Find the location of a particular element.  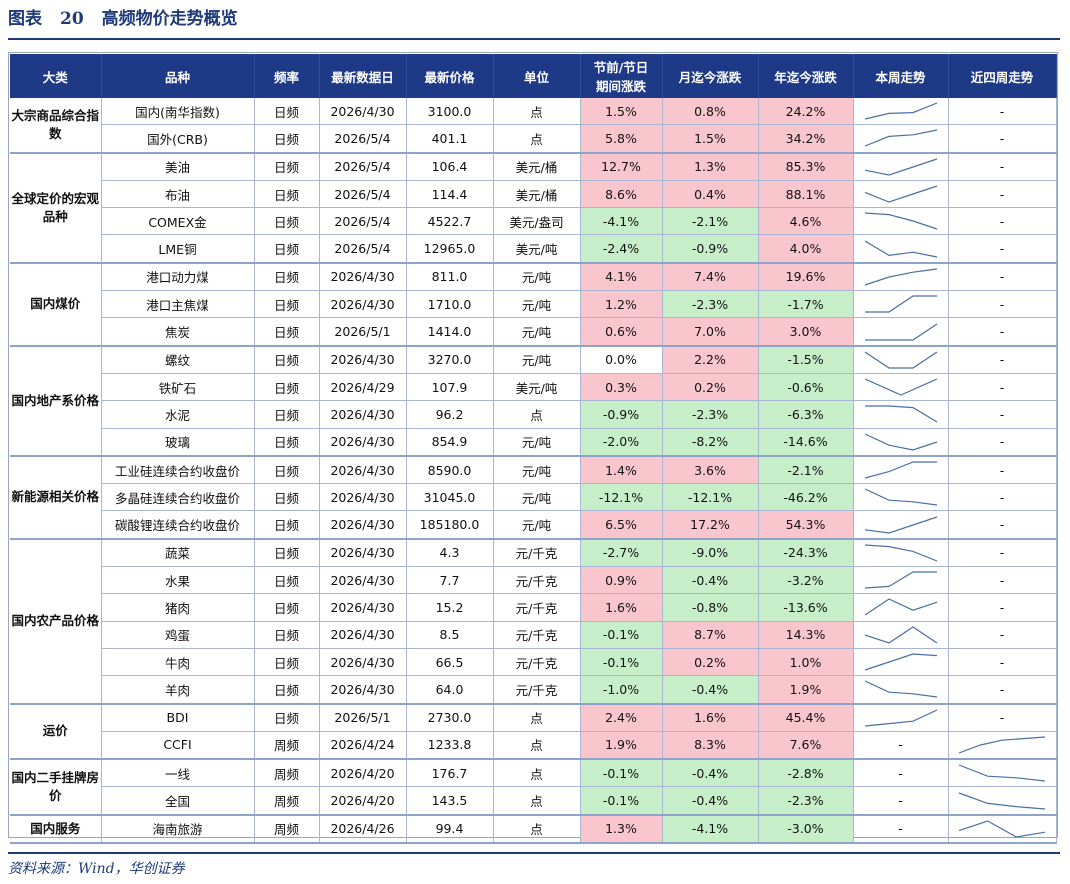

latest-price-cell: 114.4 is located at coordinates (450, 194).